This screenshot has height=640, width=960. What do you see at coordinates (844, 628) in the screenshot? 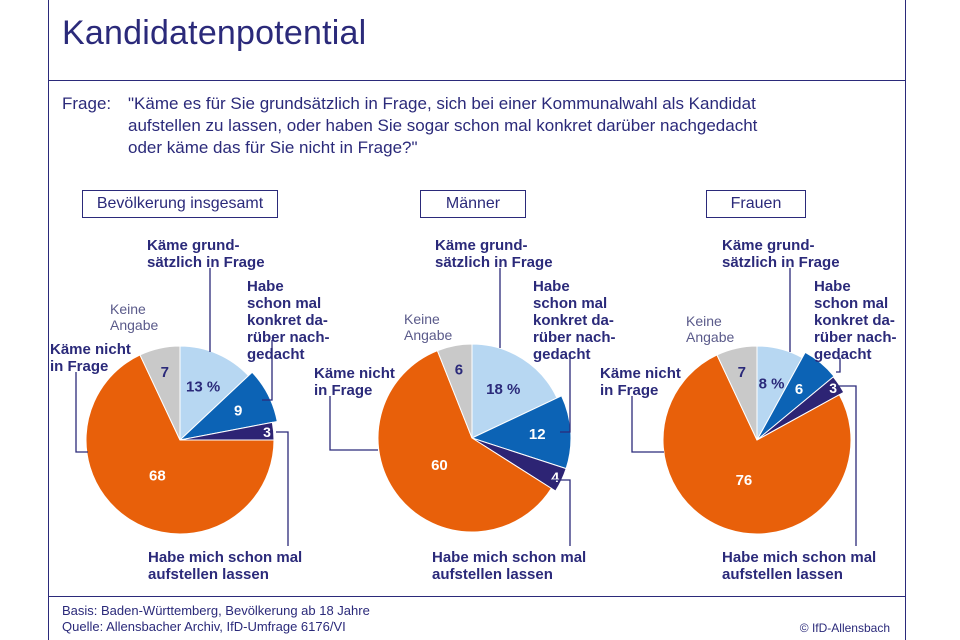
I see `copyright: © IfD-Allensbach` at bounding box center [844, 628].